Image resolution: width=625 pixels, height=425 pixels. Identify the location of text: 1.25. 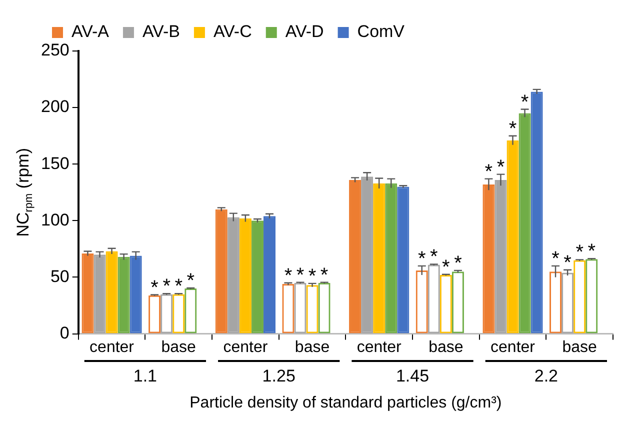
(279, 376).